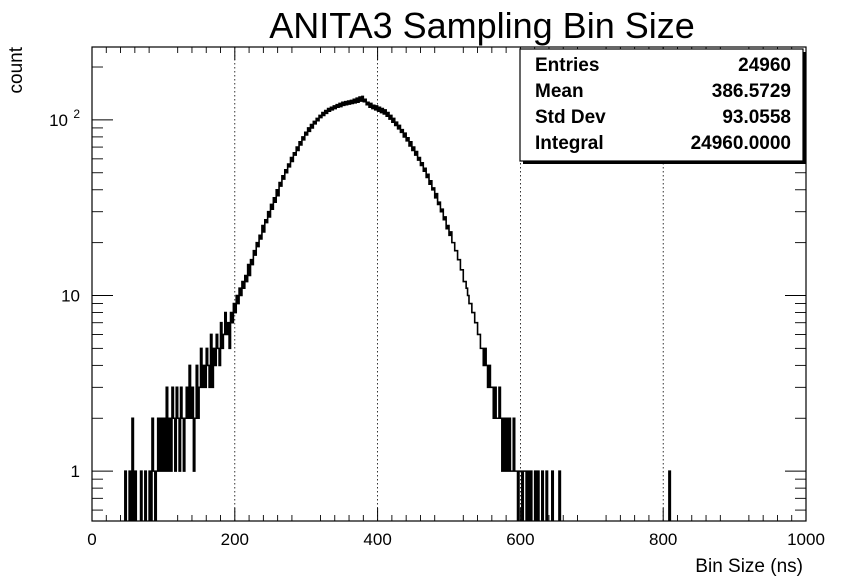  Describe the element at coordinates (806, 539) in the screenshot. I see `x-tick-label-5: 1000` at that location.